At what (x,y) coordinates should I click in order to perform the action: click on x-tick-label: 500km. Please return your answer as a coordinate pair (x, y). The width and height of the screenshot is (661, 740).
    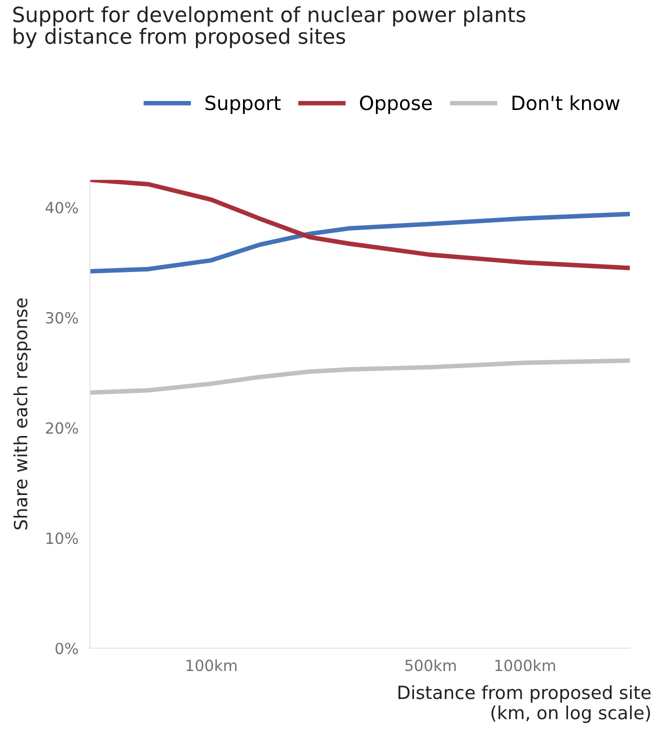
    Looking at the image, I should click on (430, 665).